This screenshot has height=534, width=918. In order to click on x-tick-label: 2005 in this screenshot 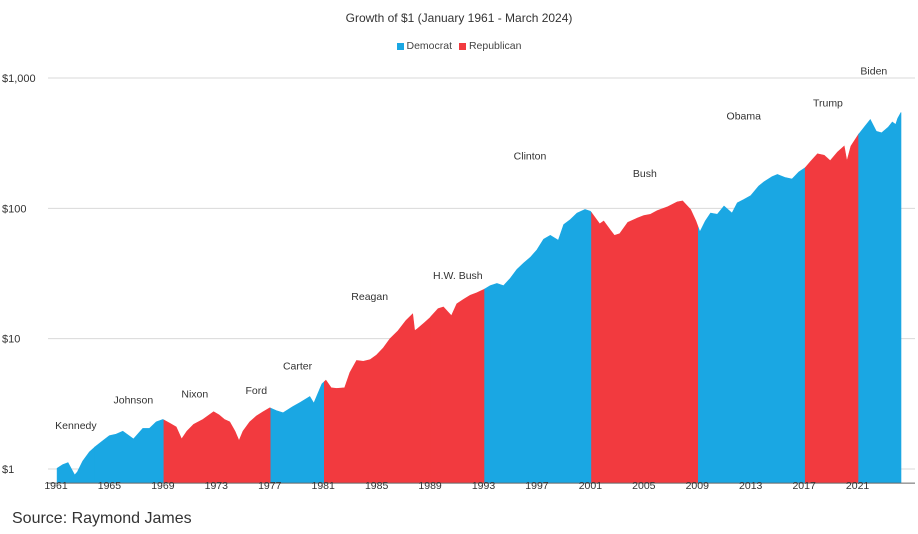, I will do `click(644, 486)`.